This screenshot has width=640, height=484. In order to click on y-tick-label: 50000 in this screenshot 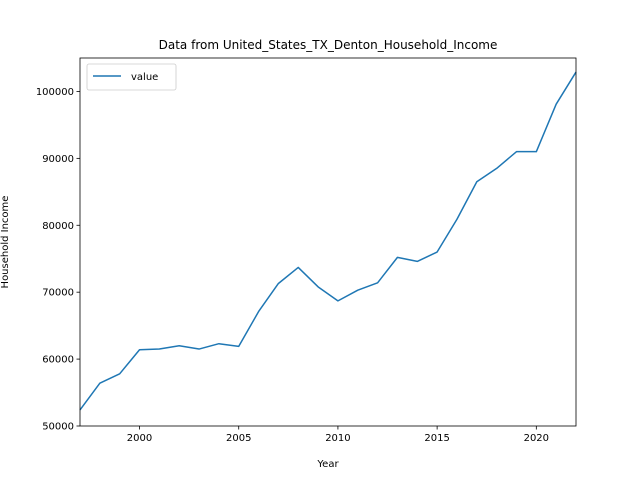, I will do `click(58, 427)`.